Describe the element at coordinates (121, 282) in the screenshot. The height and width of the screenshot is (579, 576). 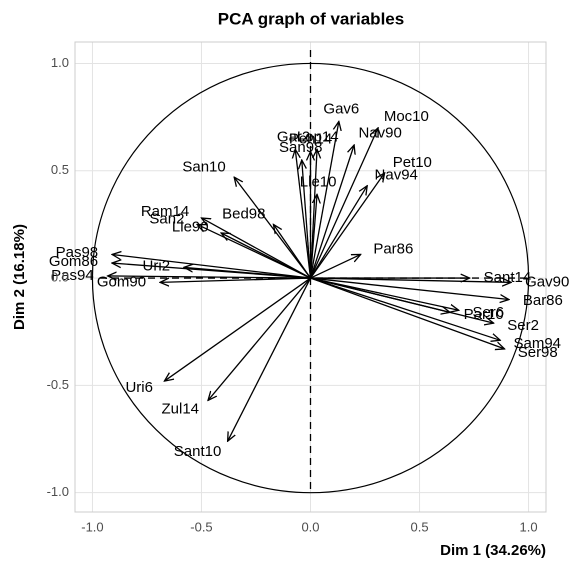
I see `variable-label: Gom90` at that location.